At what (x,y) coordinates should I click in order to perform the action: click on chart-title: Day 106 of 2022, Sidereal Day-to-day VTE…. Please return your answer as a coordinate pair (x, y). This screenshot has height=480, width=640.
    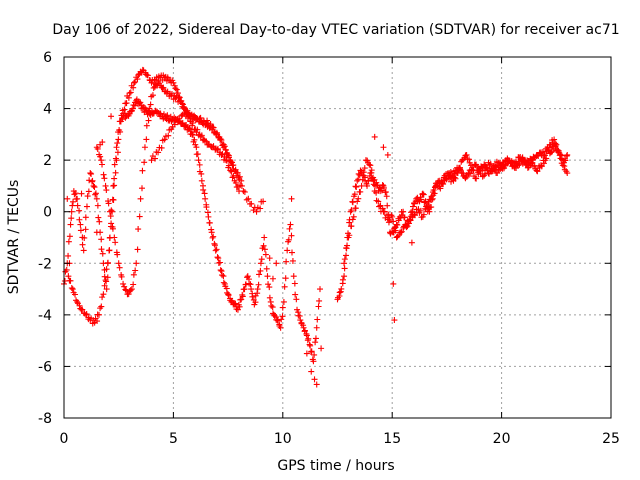
    Looking at the image, I should click on (335, 30).